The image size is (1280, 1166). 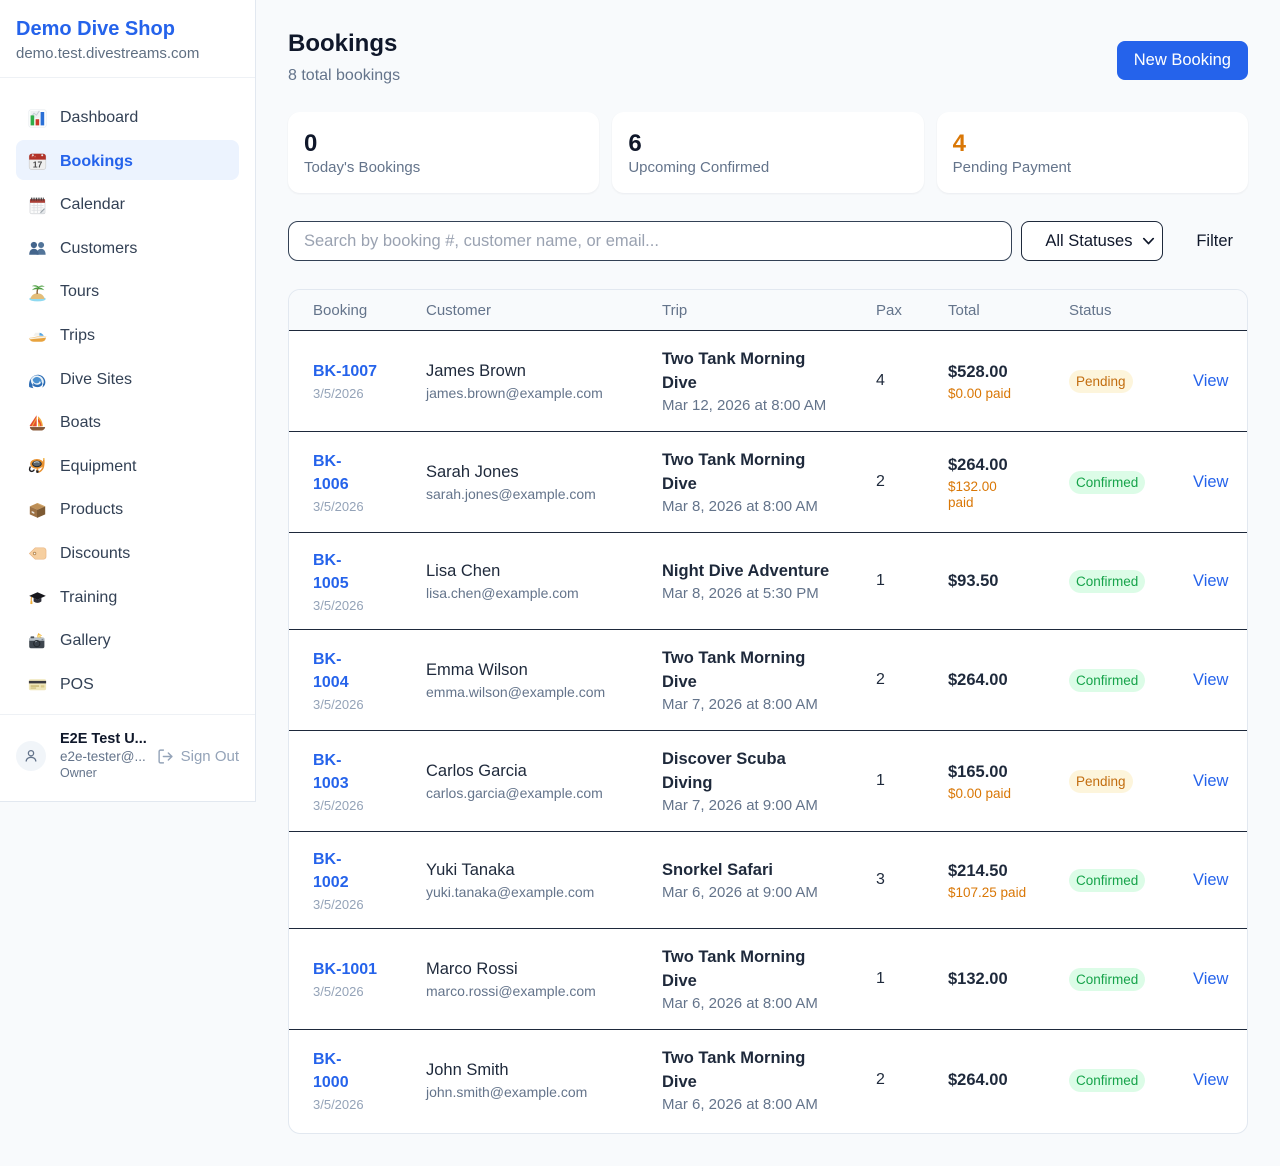 I want to click on svg-text: 17, so click(x=38, y=165).